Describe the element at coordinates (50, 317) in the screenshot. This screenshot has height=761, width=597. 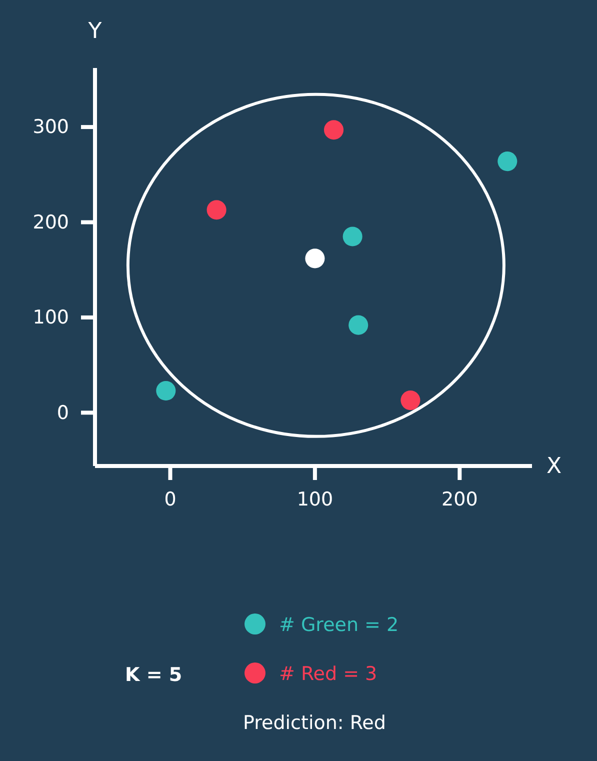
I see `y-tick-label: 100` at that location.